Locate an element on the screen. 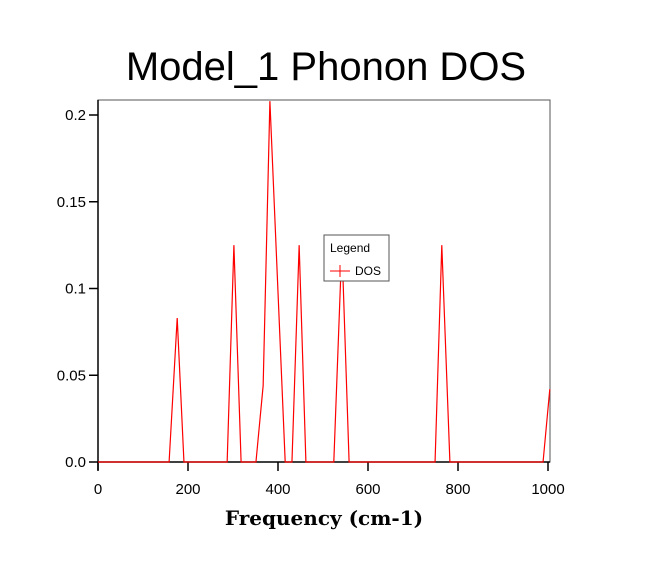 This screenshot has height=572, width=652. y-tick-label: 0.15 is located at coordinates (71, 202).